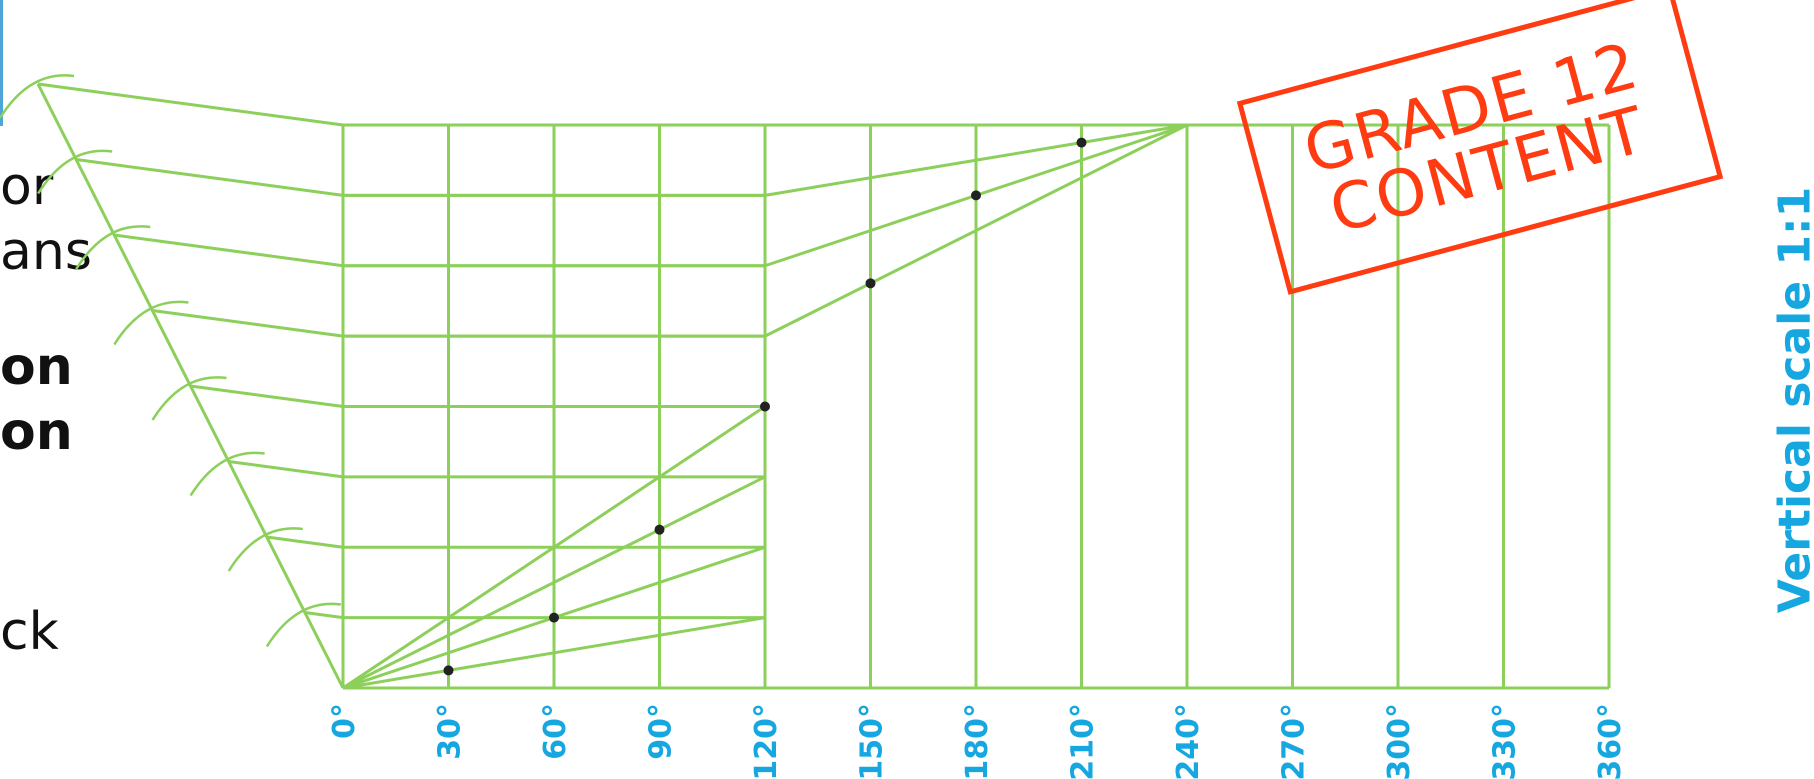 This screenshot has width=1814, height=779. I want to click on tick-label-120: 120°, so click(766, 741).